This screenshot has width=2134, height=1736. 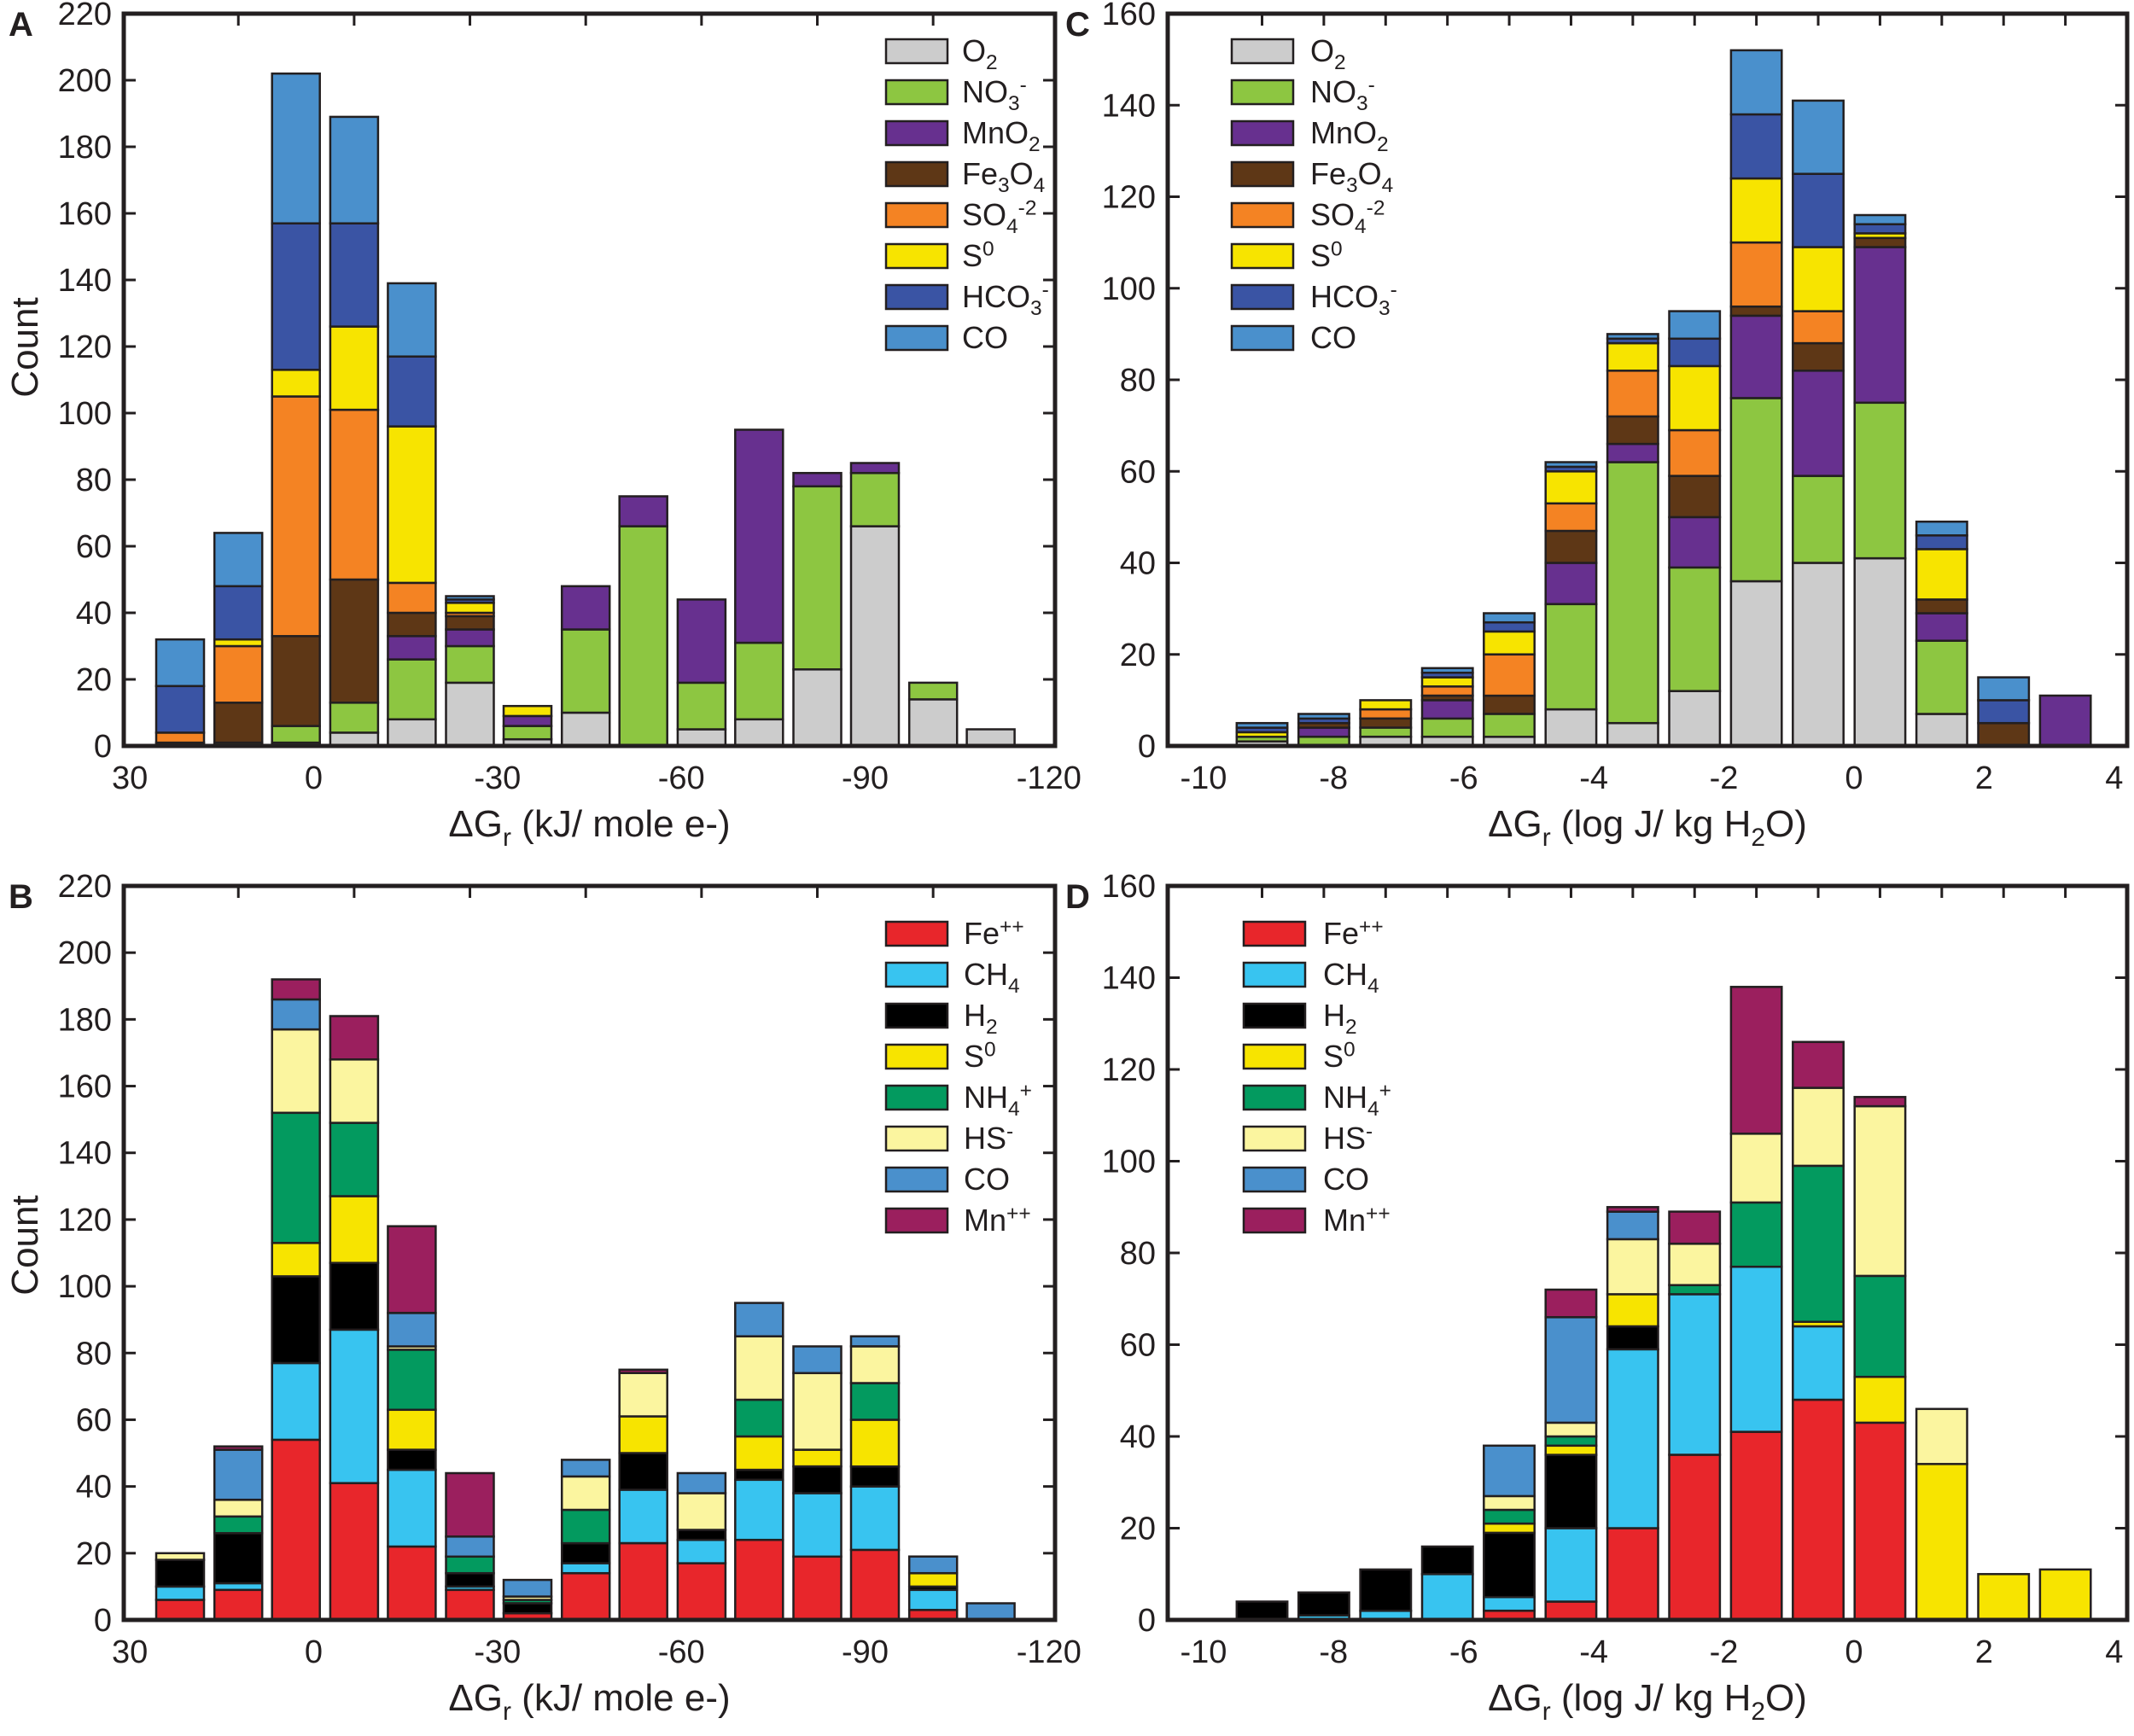 What do you see at coordinates (1203, 778) in the screenshot?
I see `x-tick-label: -10` at bounding box center [1203, 778].